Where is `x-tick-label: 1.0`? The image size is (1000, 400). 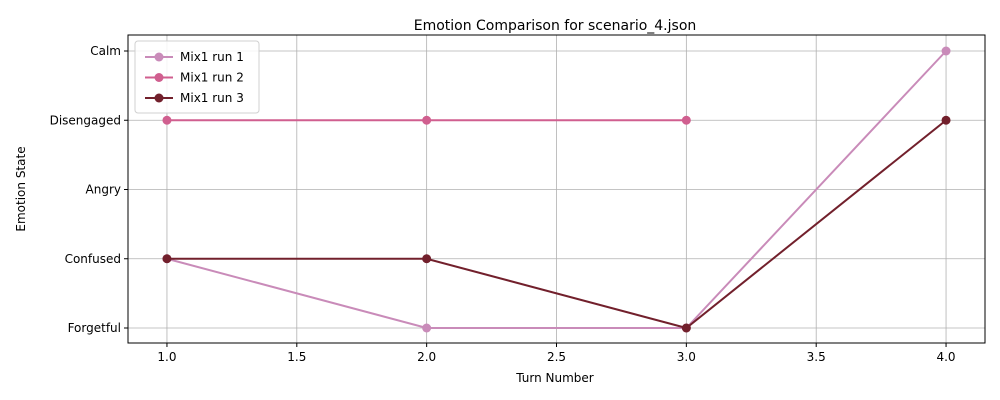
x-tick-label: 1.0 is located at coordinates (166, 357).